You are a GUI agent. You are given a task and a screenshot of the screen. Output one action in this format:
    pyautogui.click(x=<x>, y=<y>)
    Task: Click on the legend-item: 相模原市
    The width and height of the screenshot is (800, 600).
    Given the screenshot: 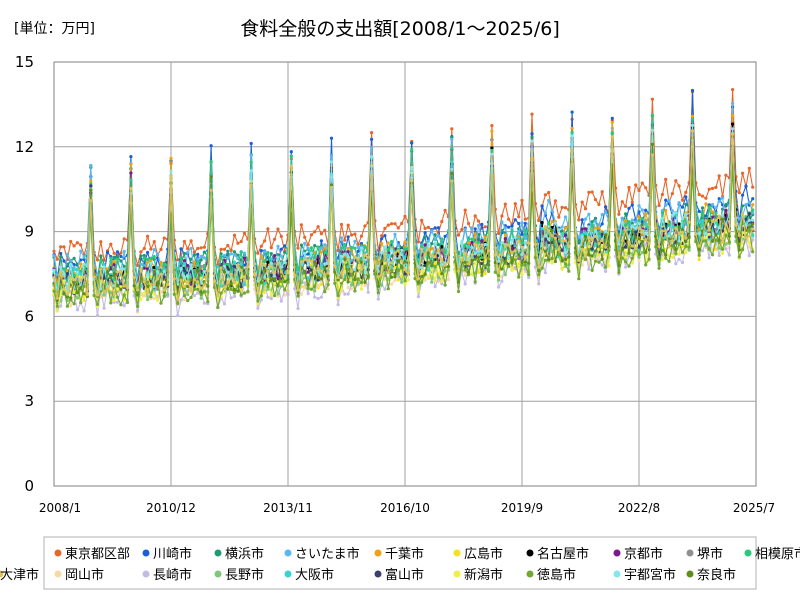 What is the action you would take?
    pyautogui.click(x=772, y=554)
    